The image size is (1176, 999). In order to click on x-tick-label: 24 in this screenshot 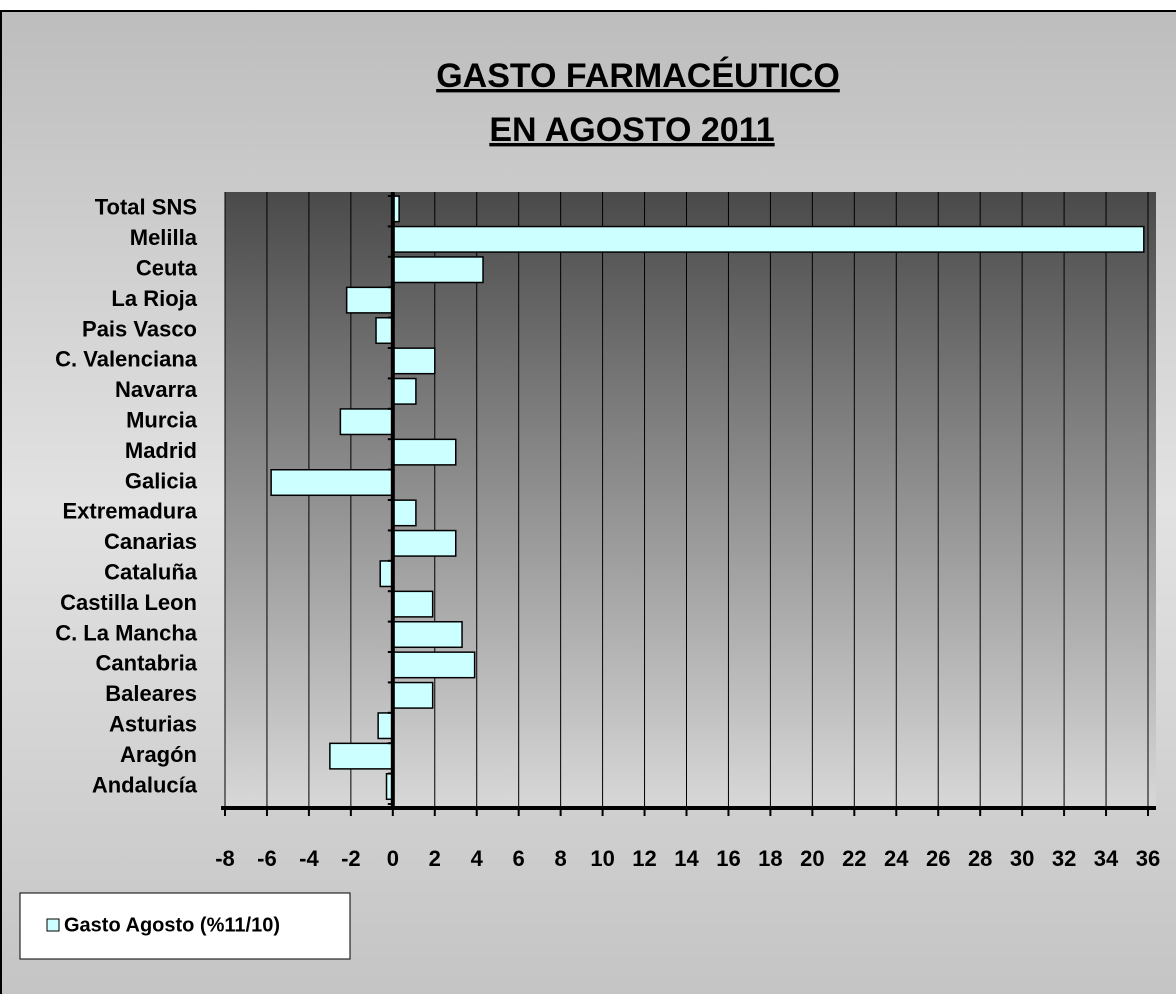, I will do `click(896, 858)`.